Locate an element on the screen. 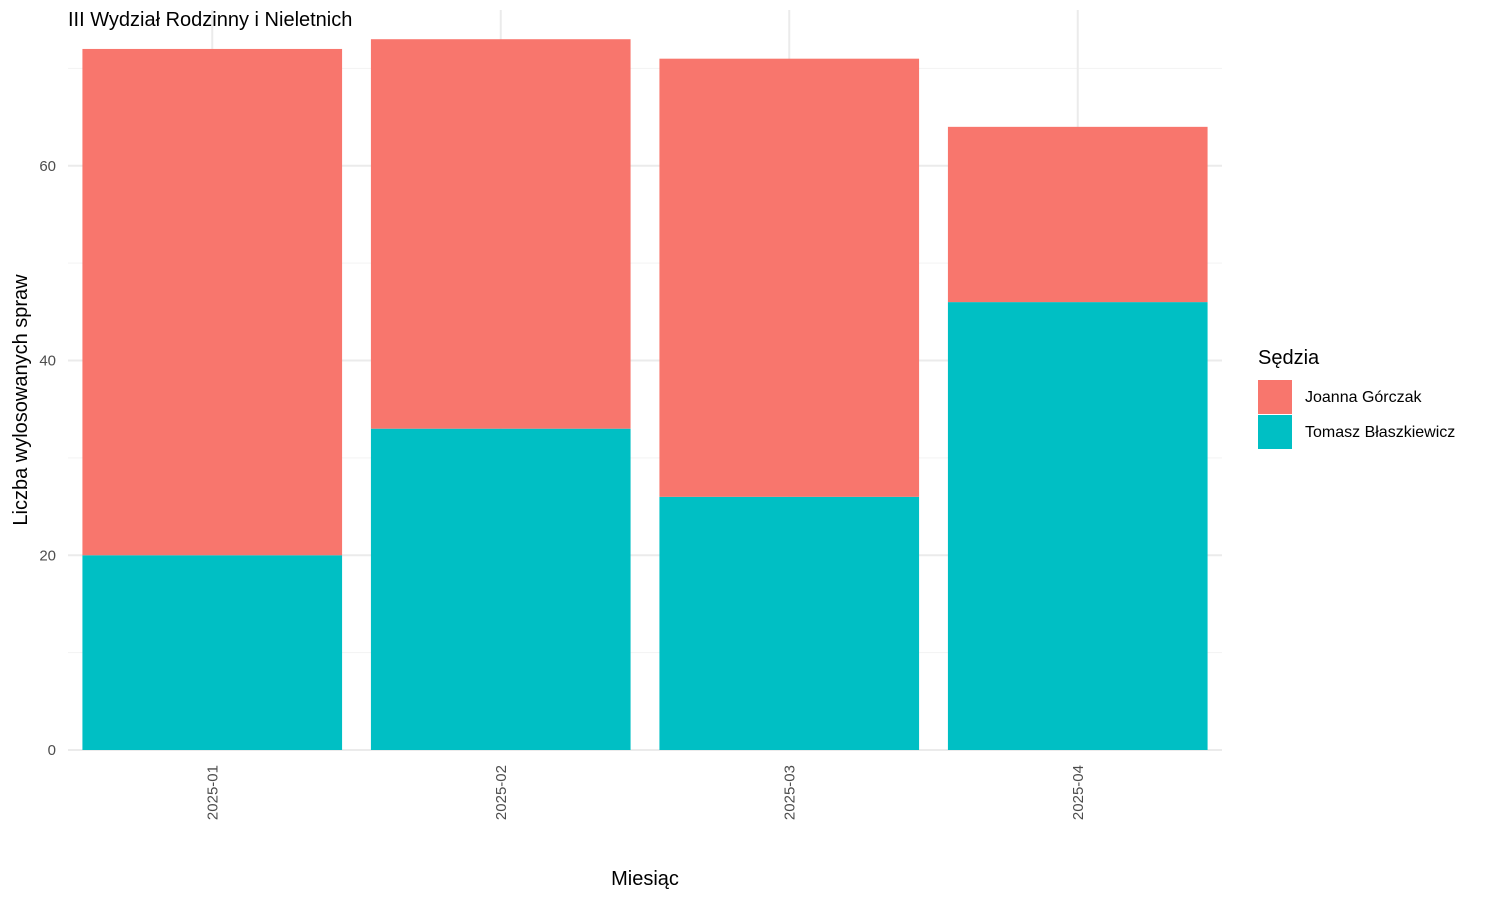 The height and width of the screenshot is (900, 1500). x-axis-ticks: 2025-01 2025-02 2025-03 2025-04 is located at coordinates (645, 792).